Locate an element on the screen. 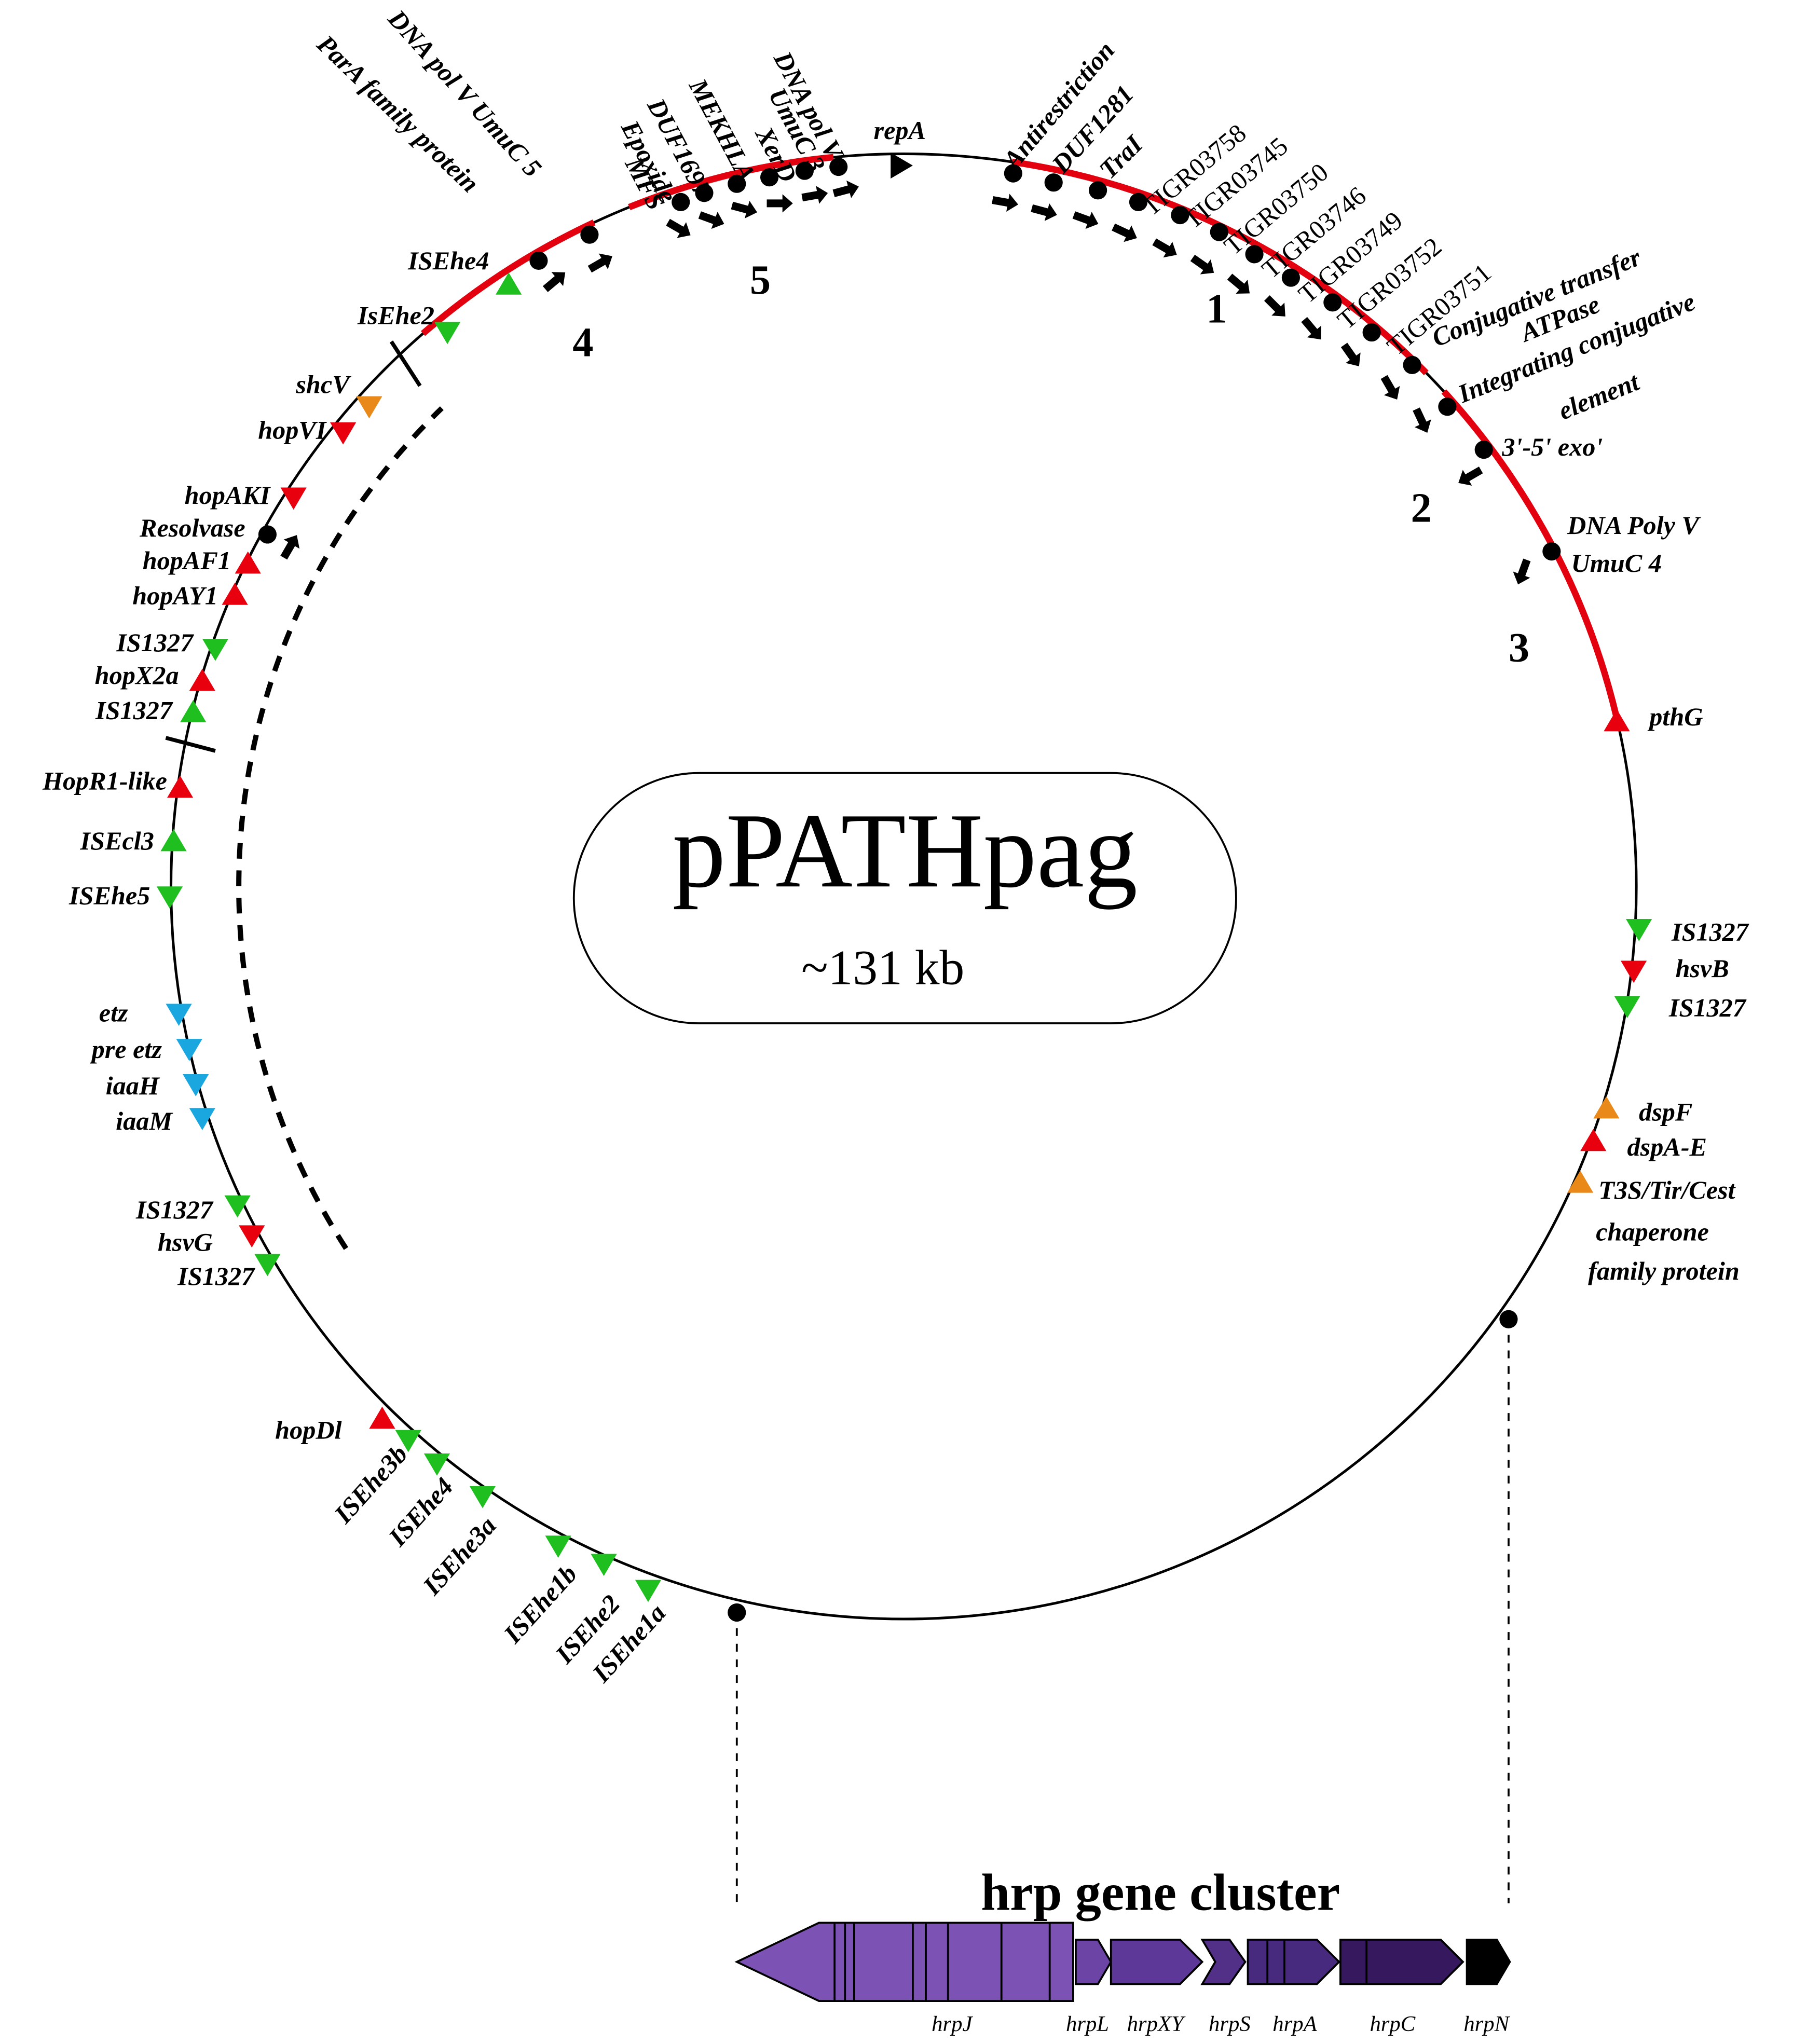  gene-label: hsvG is located at coordinates (186, 1243).